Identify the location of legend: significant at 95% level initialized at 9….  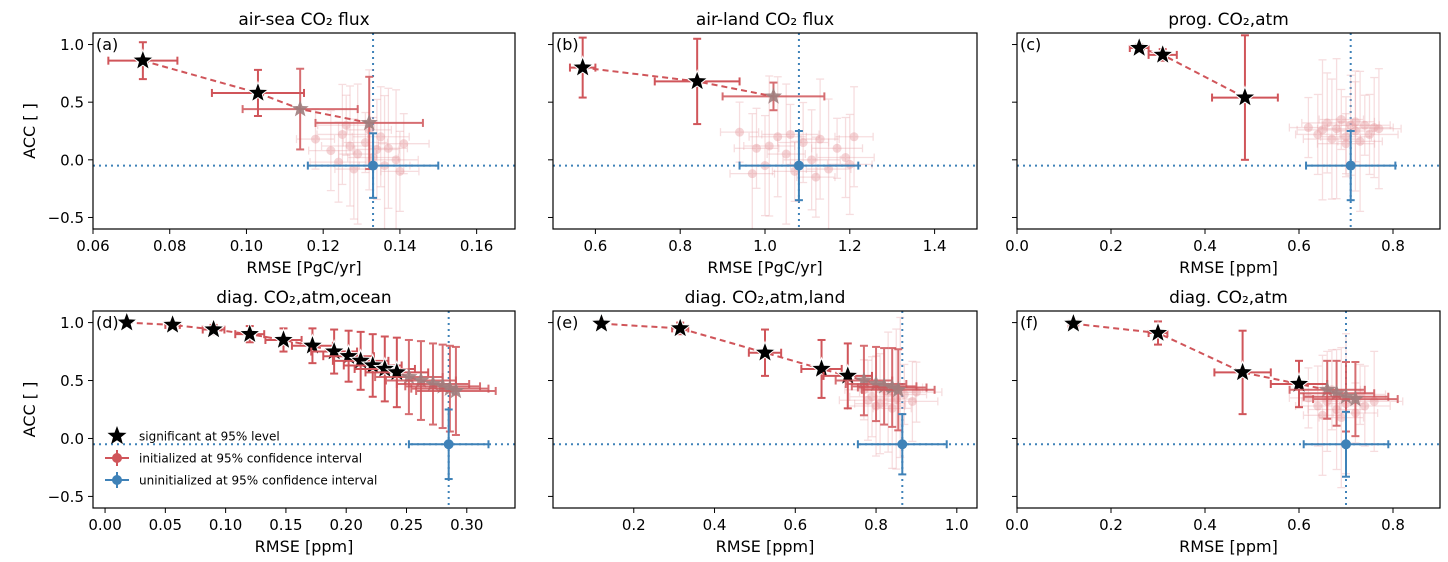
(241, 457).